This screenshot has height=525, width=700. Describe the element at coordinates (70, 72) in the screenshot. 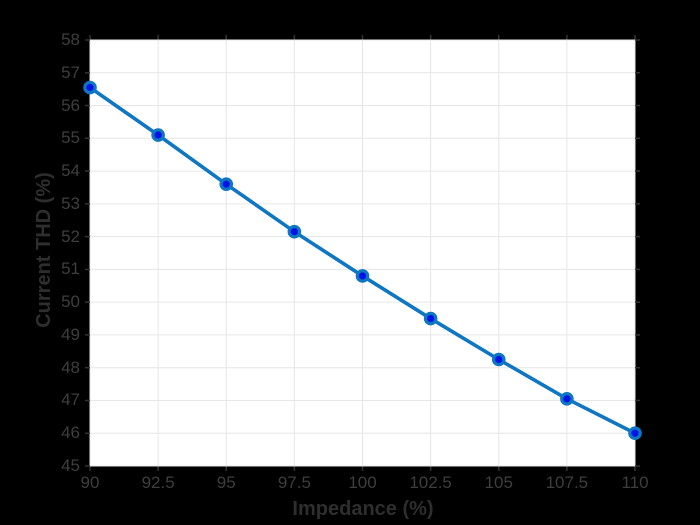

I see `y-tick-label: 57` at that location.